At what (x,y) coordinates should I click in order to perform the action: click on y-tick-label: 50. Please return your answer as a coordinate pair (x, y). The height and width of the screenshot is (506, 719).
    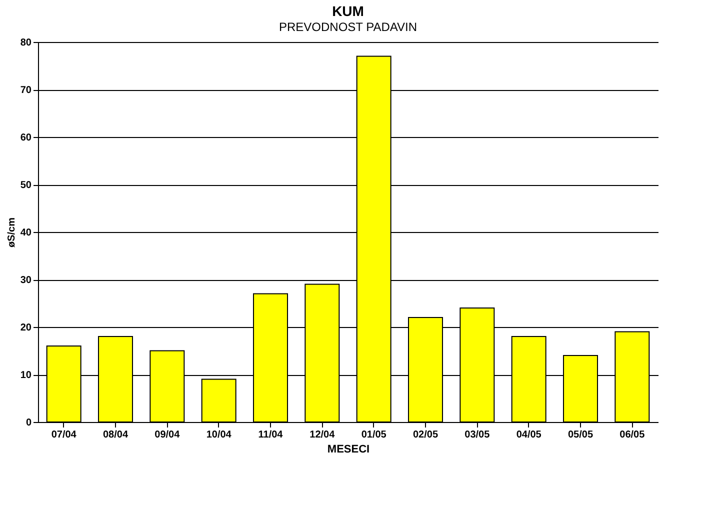
    Looking at the image, I should click on (26, 185).